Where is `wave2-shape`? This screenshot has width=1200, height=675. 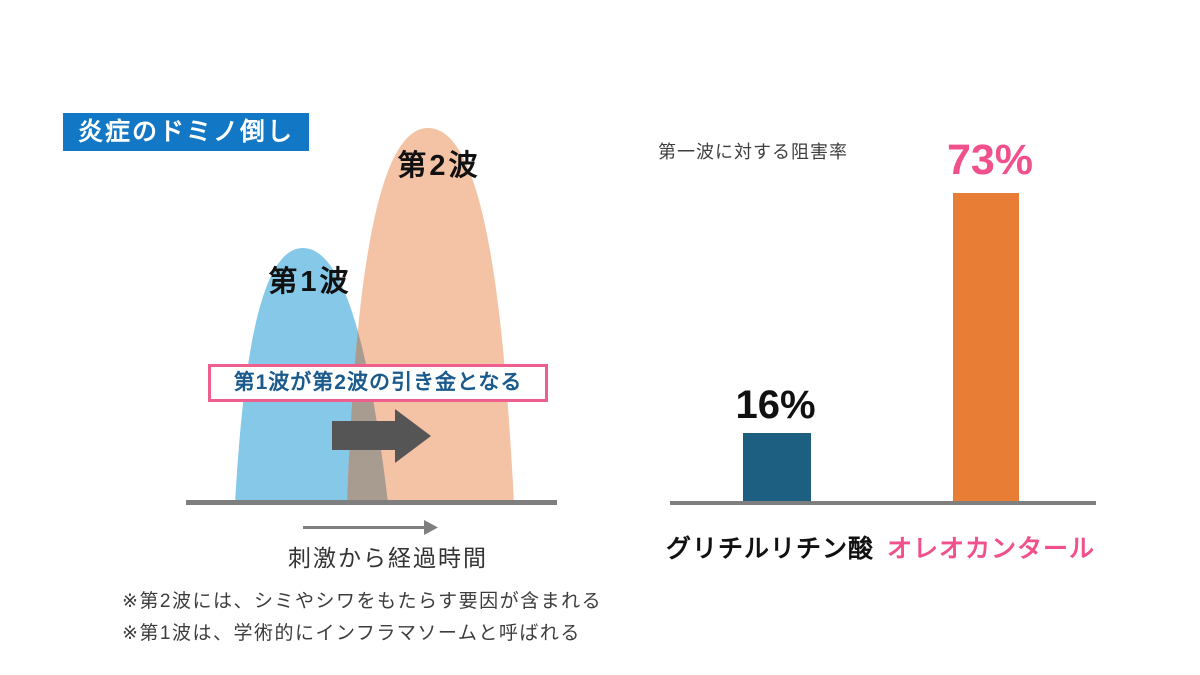
wave2-shape is located at coordinates (430, 315).